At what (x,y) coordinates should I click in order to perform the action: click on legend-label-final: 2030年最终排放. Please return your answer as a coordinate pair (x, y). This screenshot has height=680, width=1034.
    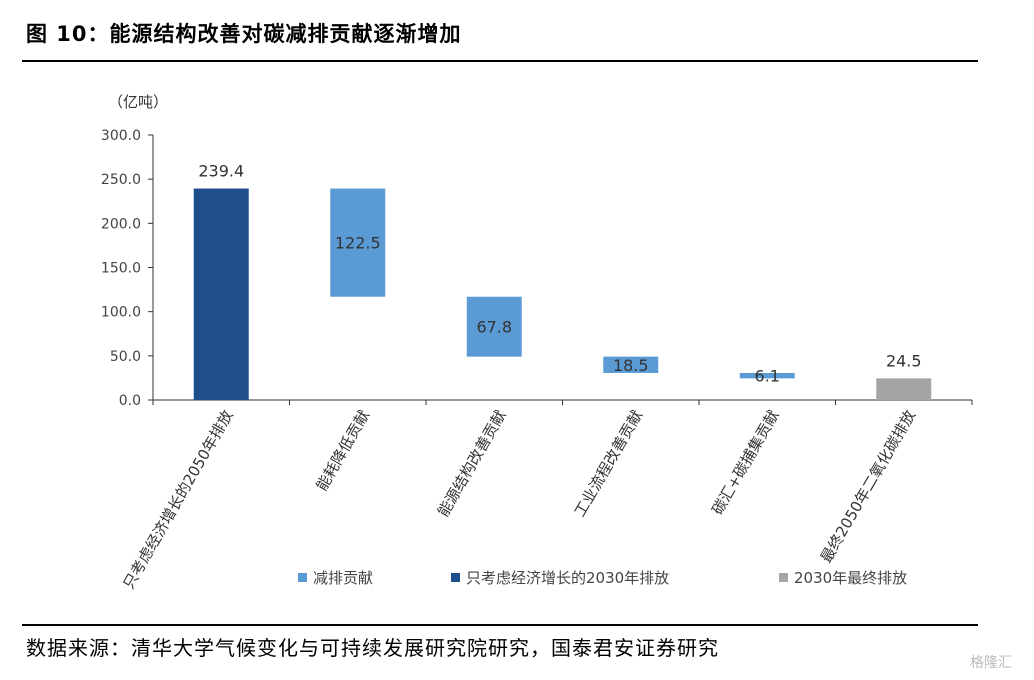
    Looking at the image, I should click on (851, 578).